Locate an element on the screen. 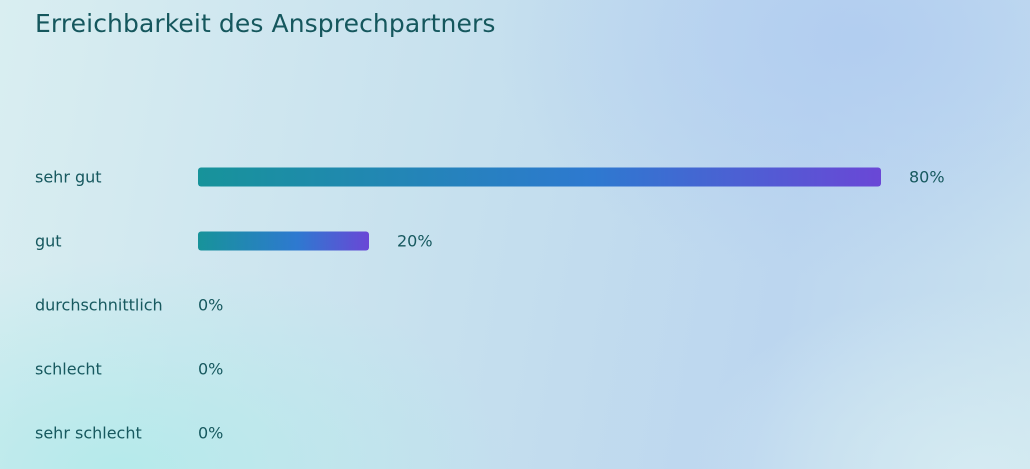  bar-row-sehr-schlecht: sehr schlecht 0% is located at coordinates (515, 433).